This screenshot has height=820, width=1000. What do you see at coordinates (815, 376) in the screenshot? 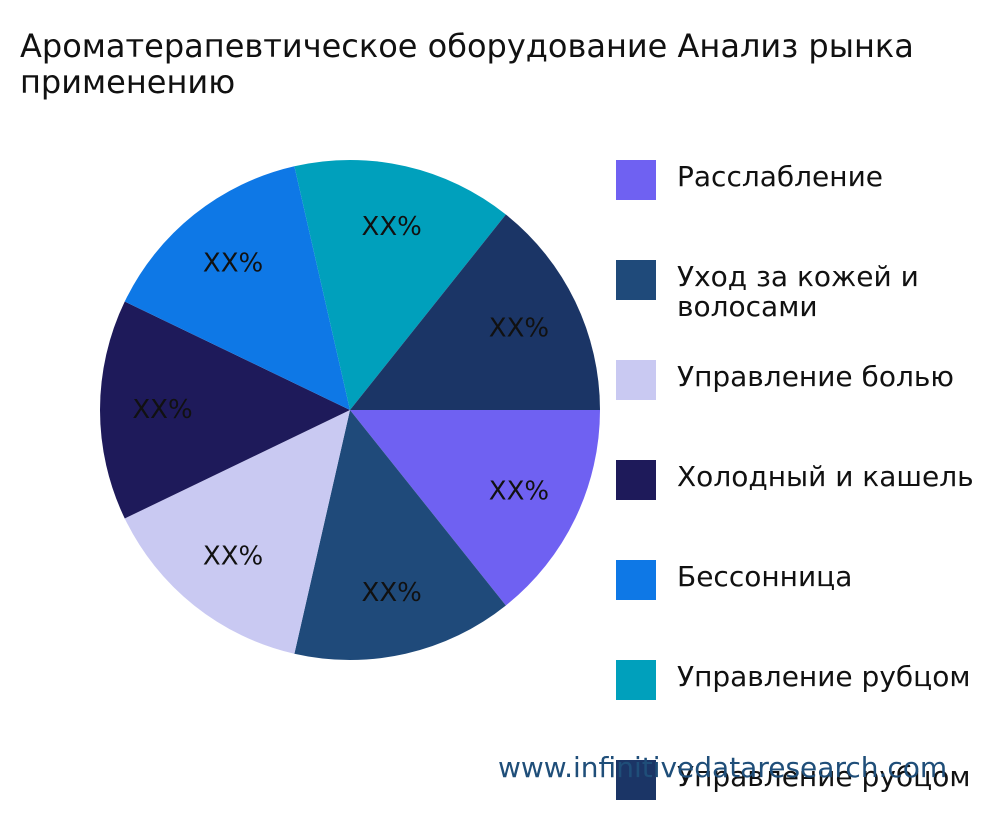
I see `legend-label: Управление болью` at bounding box center [815, 376].